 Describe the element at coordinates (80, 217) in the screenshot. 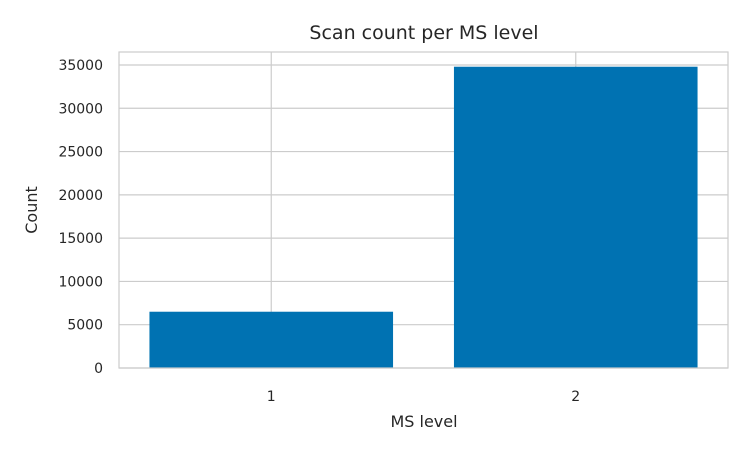

I see `y-tick-labels: 0 5000 10000 15000 20000 25000 30000 35000` at that location.